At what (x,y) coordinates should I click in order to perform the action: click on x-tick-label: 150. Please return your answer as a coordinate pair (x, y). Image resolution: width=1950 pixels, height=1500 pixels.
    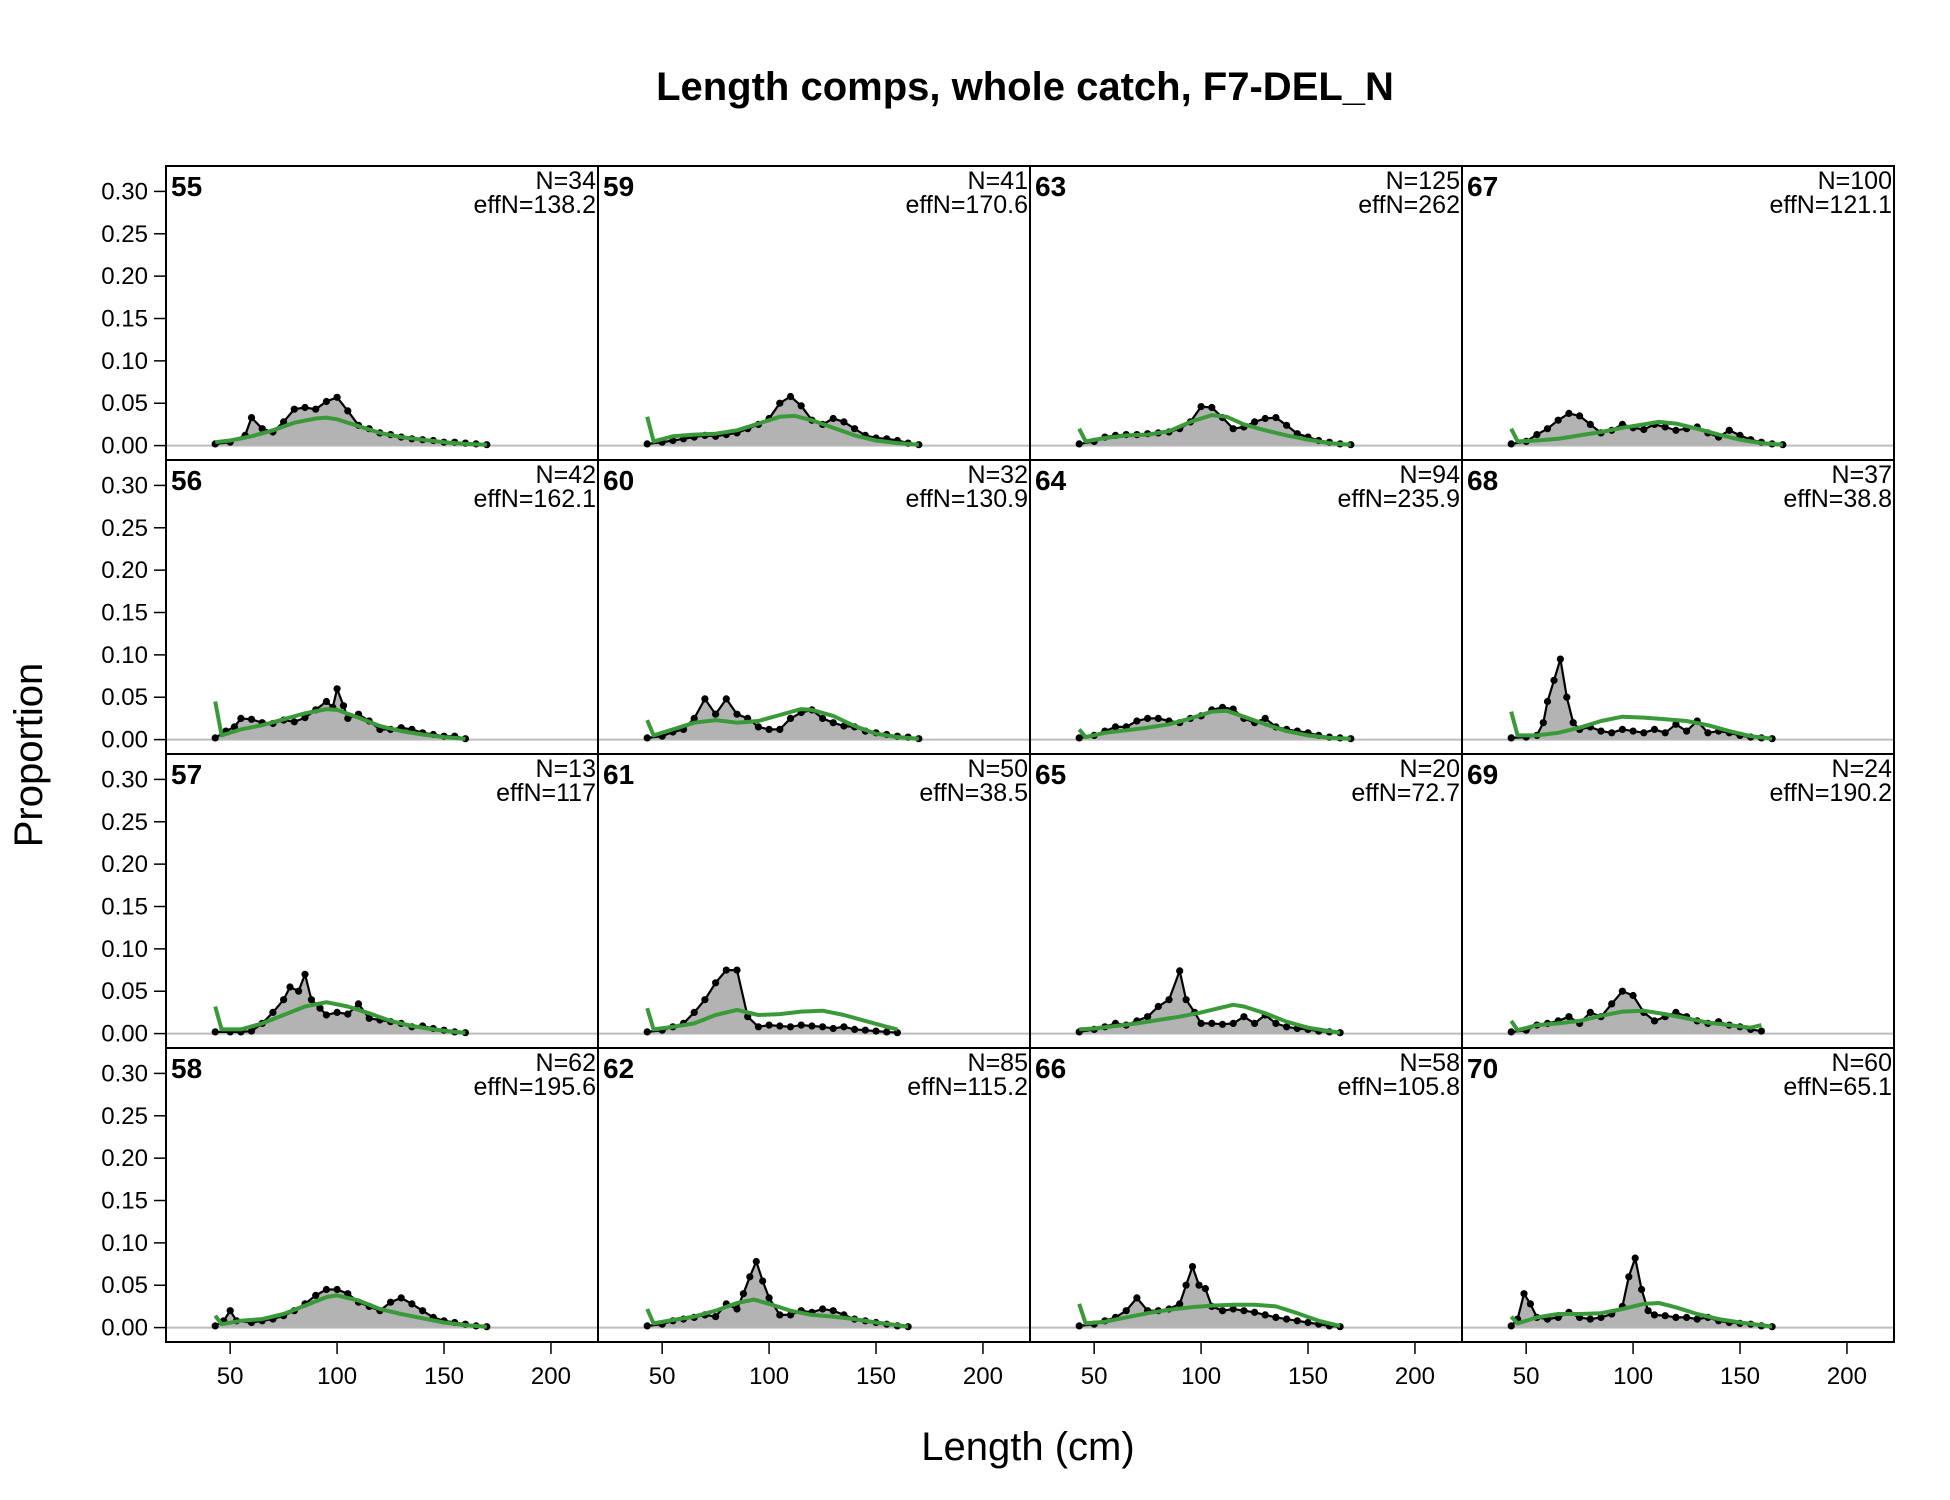
    Looking at the image, I should click on (876, 1376).